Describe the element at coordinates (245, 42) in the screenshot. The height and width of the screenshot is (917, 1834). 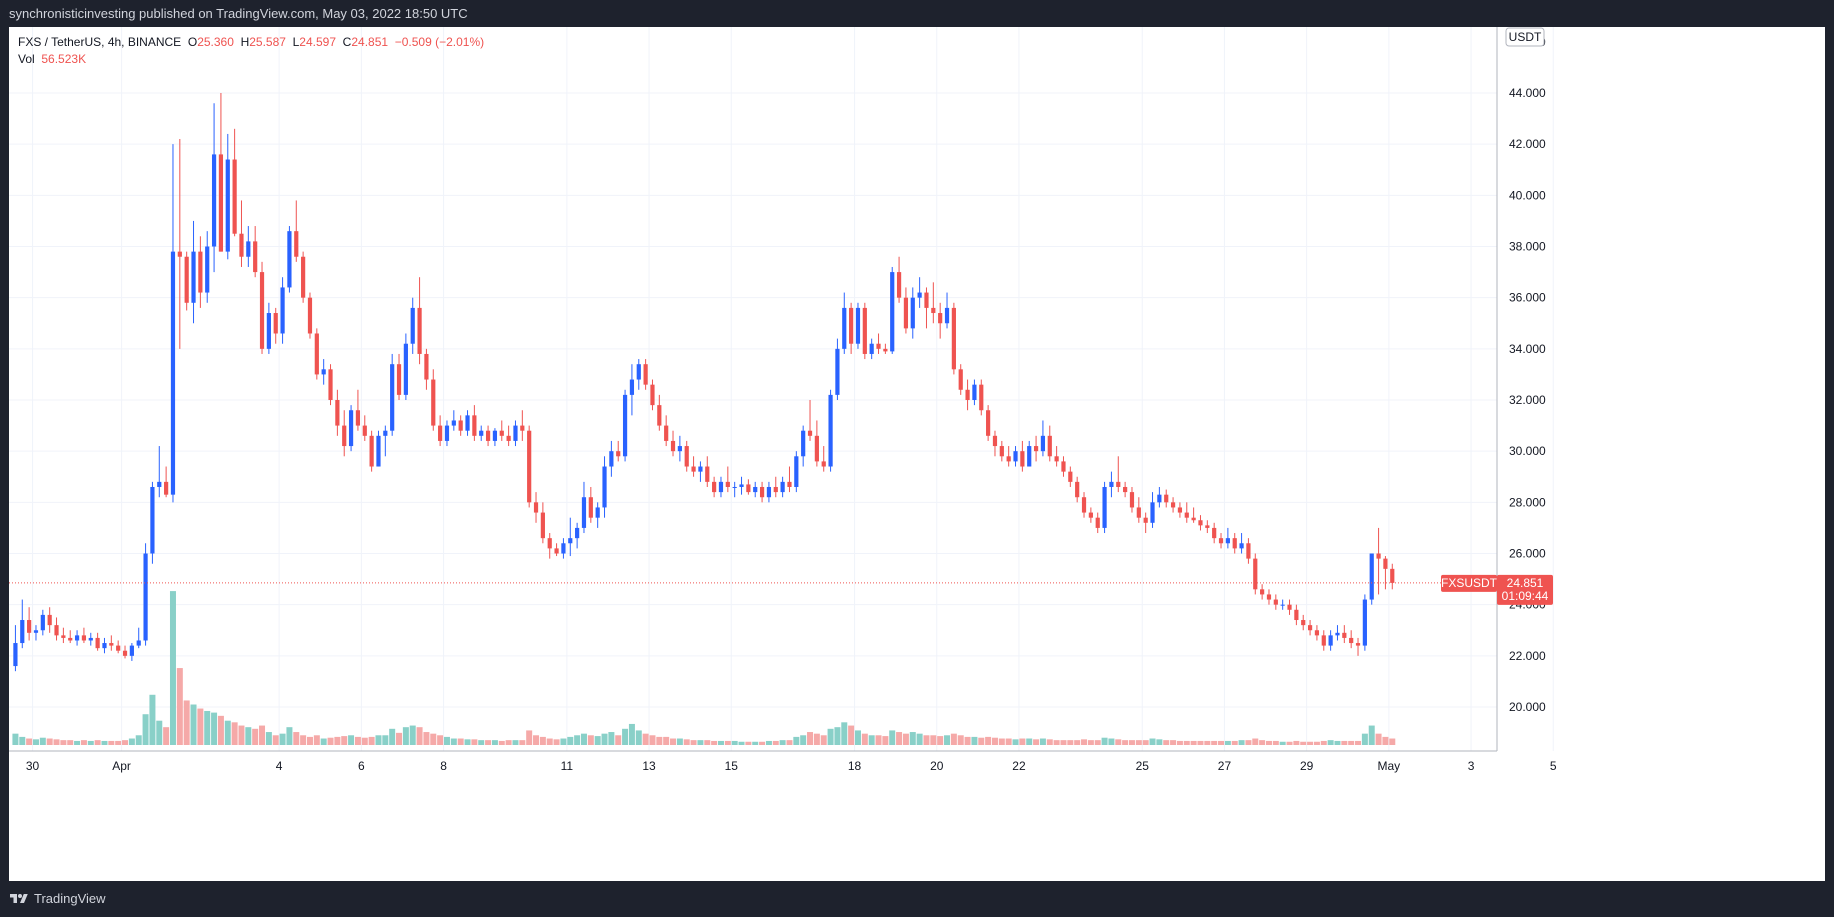
I see `high-label: H` at that location.